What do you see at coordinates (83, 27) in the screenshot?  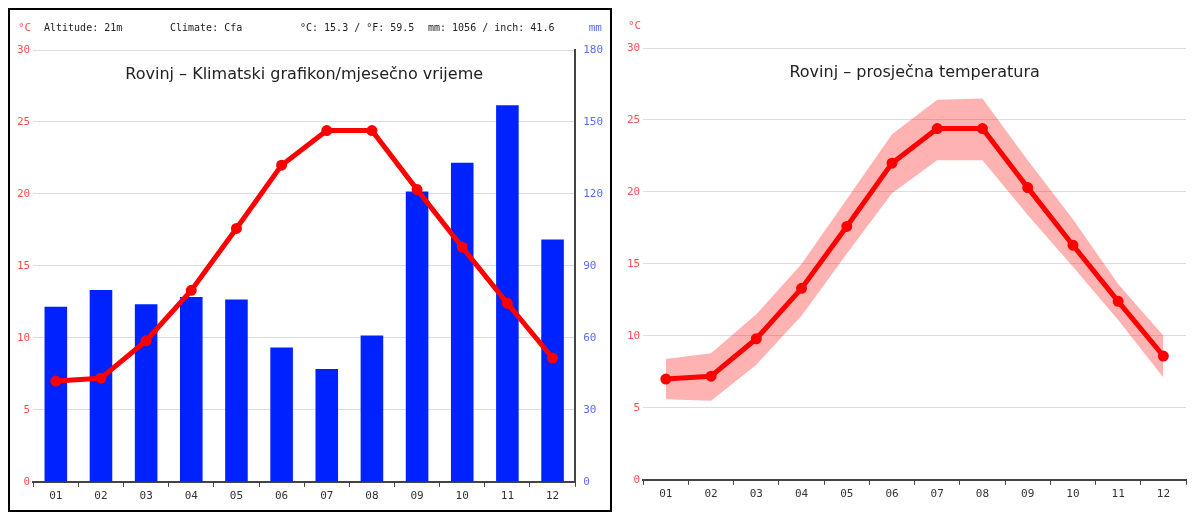 I see `text: Altitude: 21m` at bounding box center [83, 27].